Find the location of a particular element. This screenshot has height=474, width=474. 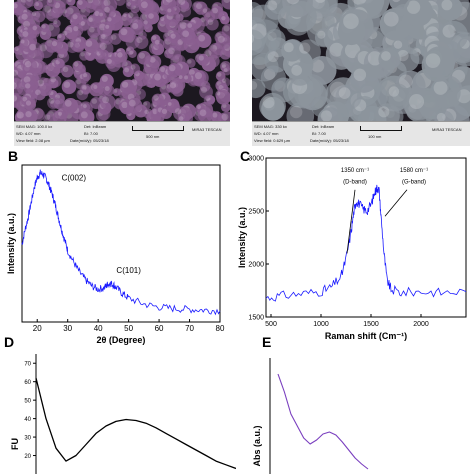

y-tick-label: 60 is located at coordinates (27, 383).